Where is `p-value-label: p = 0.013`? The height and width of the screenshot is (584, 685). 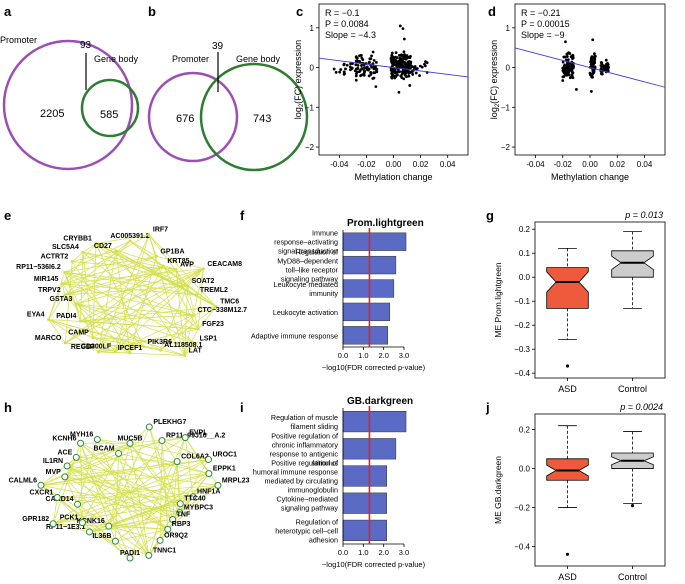
p-value-label: p = 0.013 is located at coordinates (643, 215).